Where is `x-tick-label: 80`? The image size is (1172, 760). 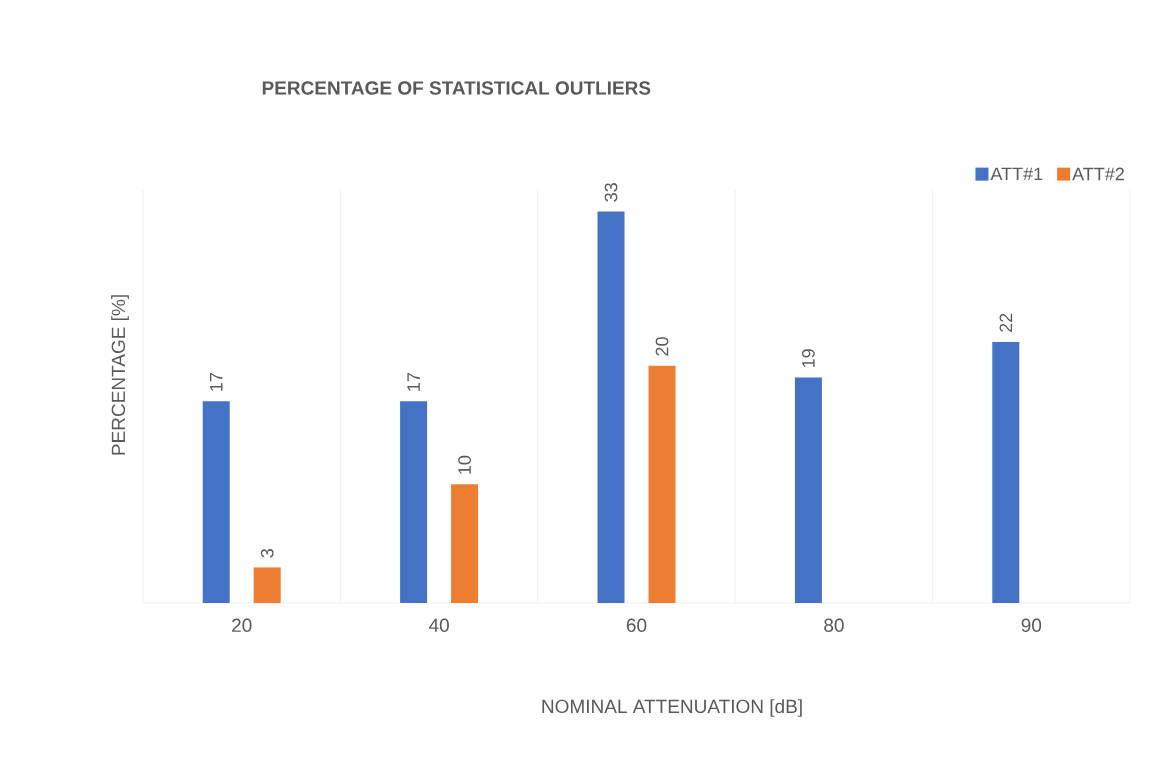
x-tick-label: 80 is located at coordinates (834, 625).